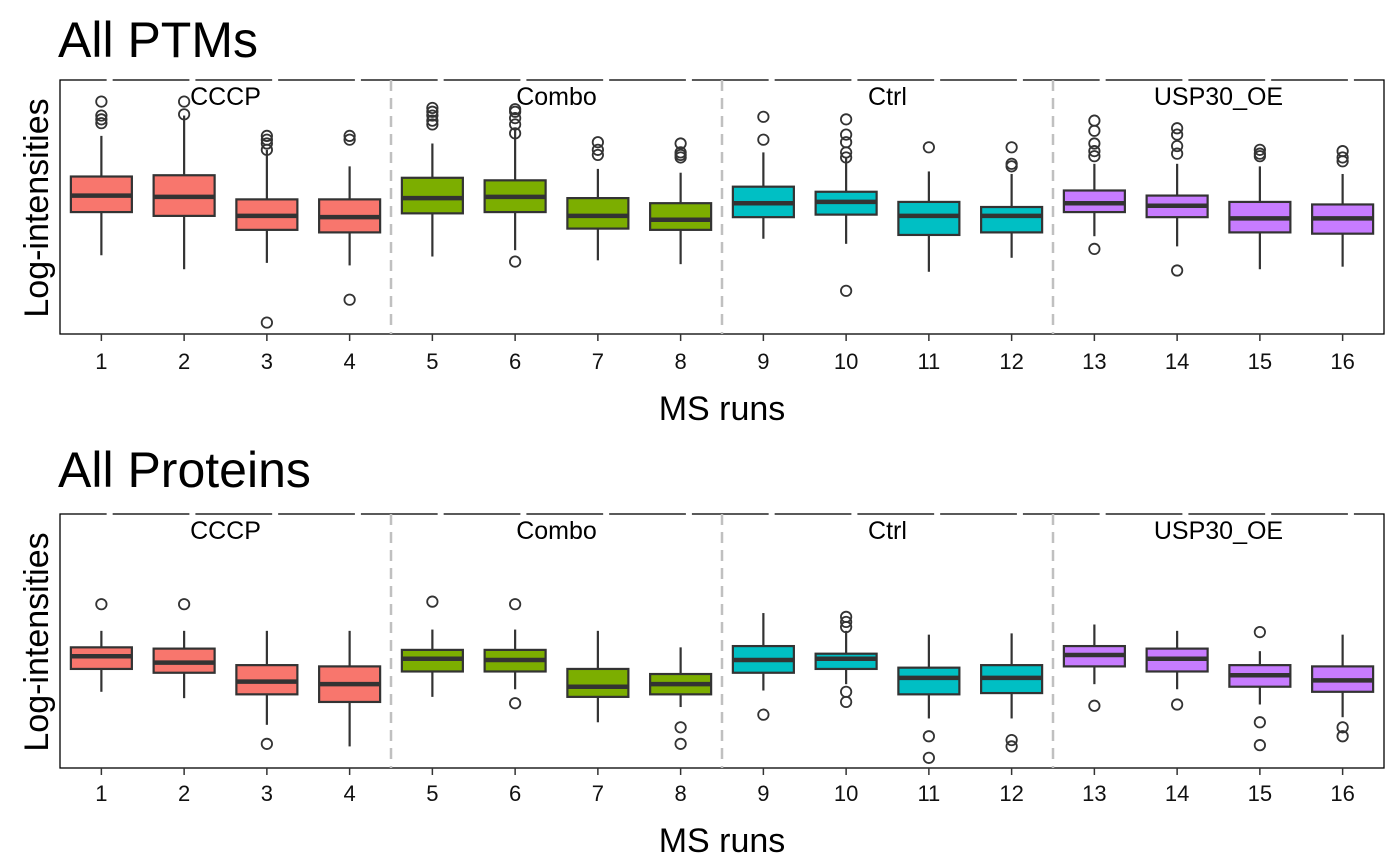  What do you see at coordinates (1342, 361) in the screenshot?
I see `x-tick-label: 16` at bounding box center [1342, 361].